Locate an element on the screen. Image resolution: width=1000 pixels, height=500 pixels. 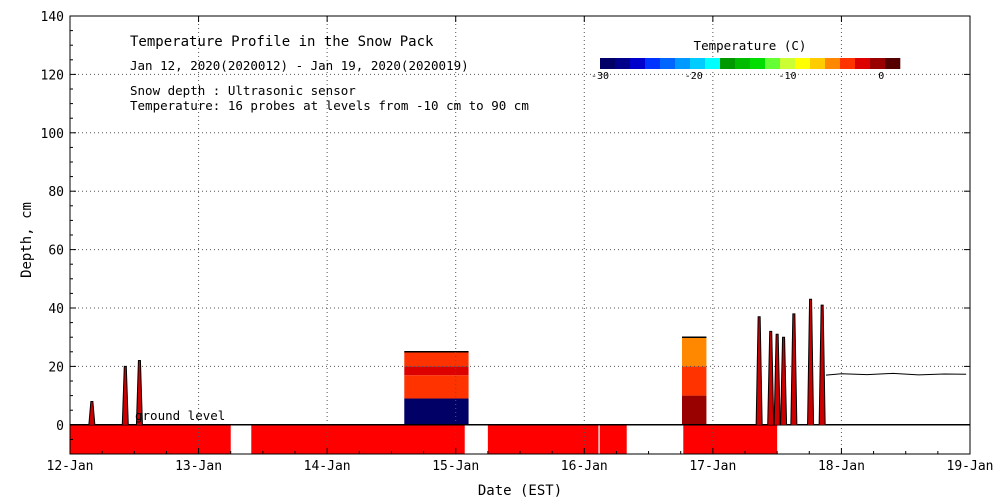
colorbar-tick-label: -20 is located at coordinates (694, 76).